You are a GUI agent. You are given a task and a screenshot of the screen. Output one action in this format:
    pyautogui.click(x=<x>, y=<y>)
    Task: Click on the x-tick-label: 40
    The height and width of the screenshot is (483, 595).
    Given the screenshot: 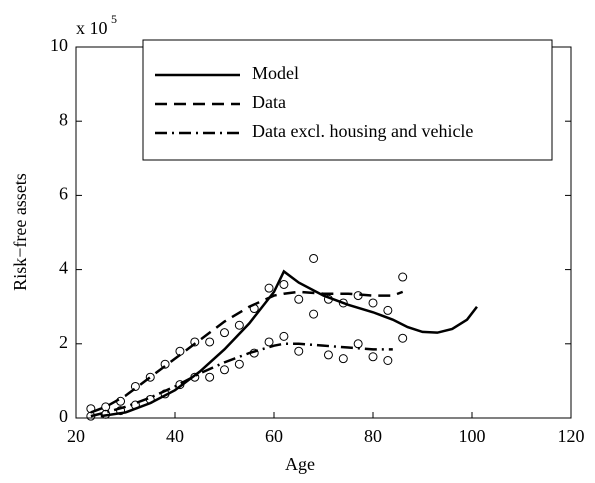 What is the action you would take?
    pyautogui.click(x=175, y=436)
    